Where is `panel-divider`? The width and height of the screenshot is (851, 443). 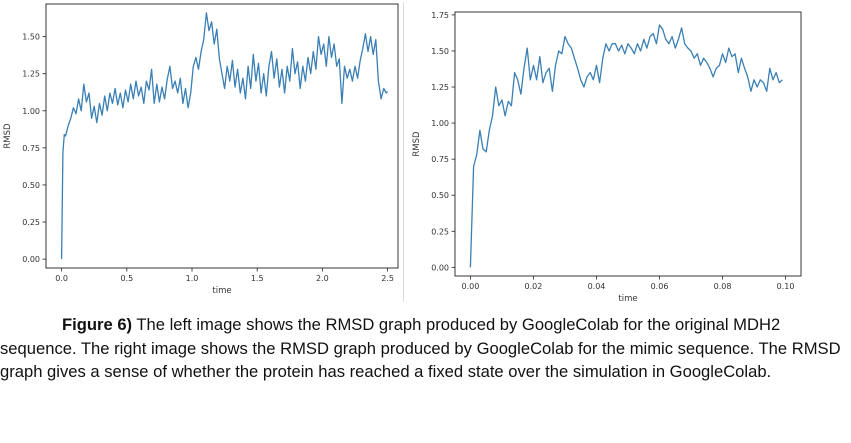 panel-divider is located at coordinates (403, 152).